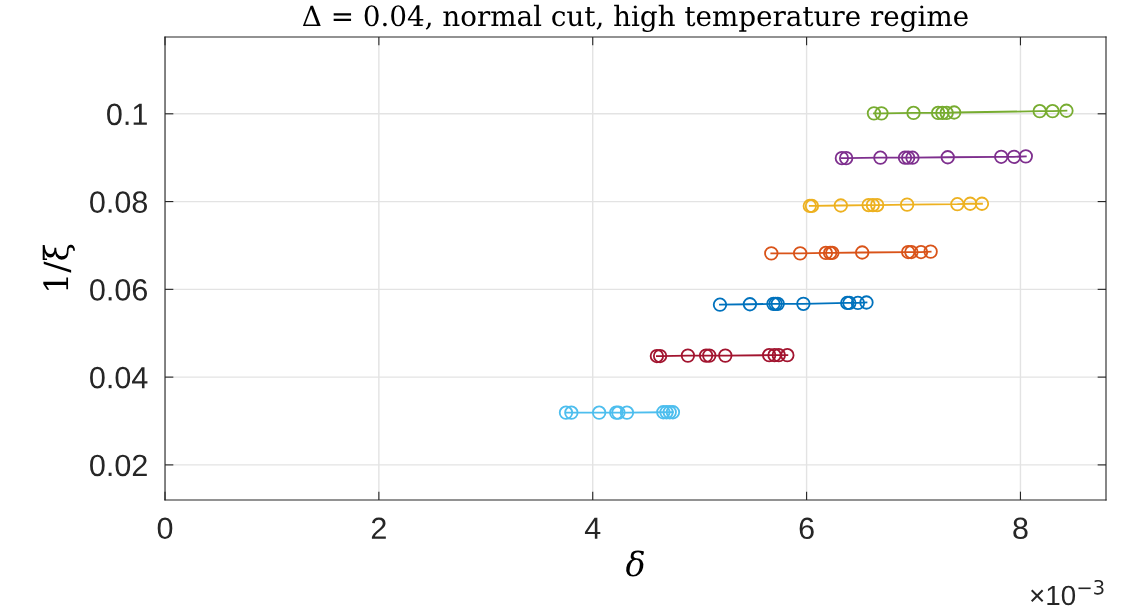 The width and height of the screenshot is (1132, 615). I want to click on x-tick-label: 0, so click(165, 528).